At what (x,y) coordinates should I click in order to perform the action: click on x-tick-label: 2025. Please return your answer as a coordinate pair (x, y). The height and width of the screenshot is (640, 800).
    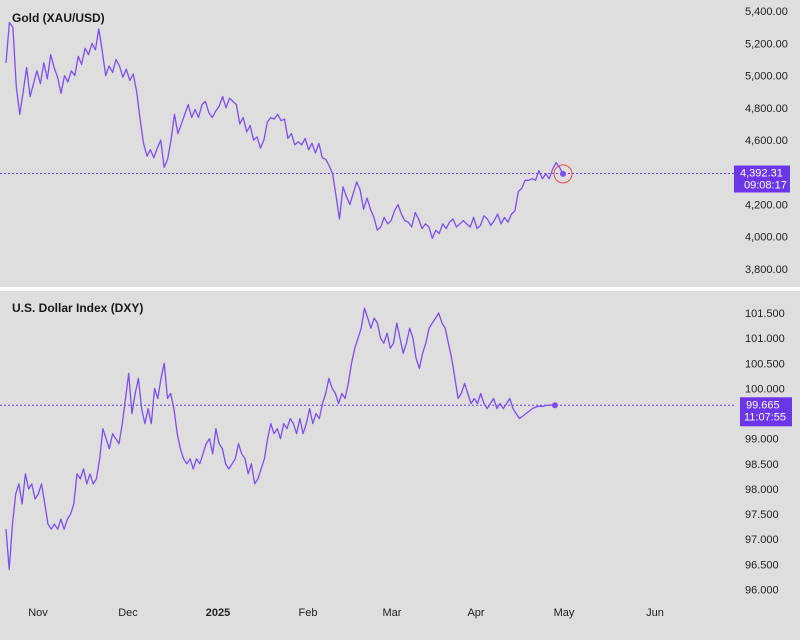
    Looking at the image, I should click on (218, 613).